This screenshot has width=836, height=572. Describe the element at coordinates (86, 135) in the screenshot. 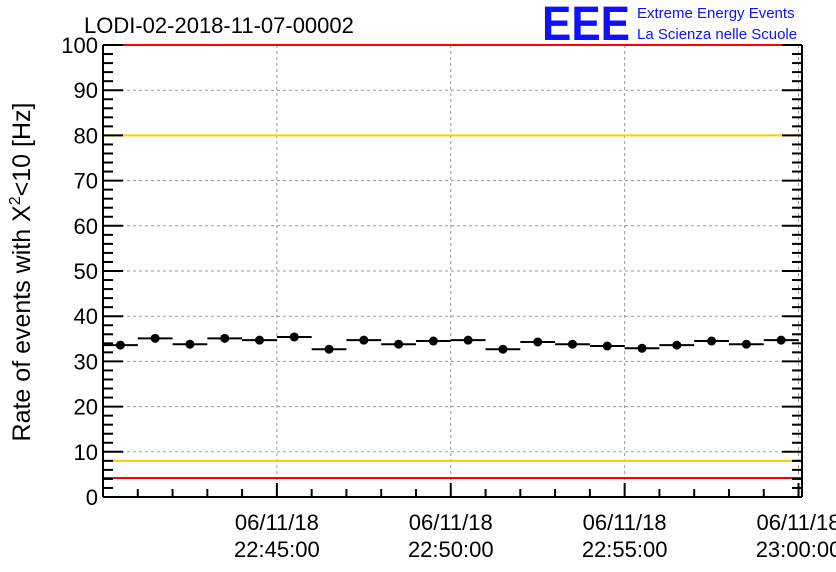

I see `y-tick-label: 80` at that location.